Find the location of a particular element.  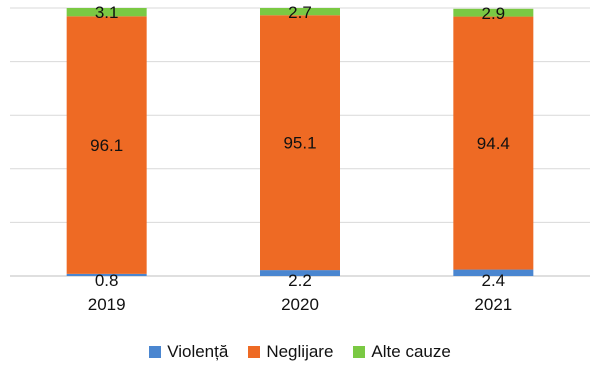

bar-violență-2021 is located at coordinates (493, 272).